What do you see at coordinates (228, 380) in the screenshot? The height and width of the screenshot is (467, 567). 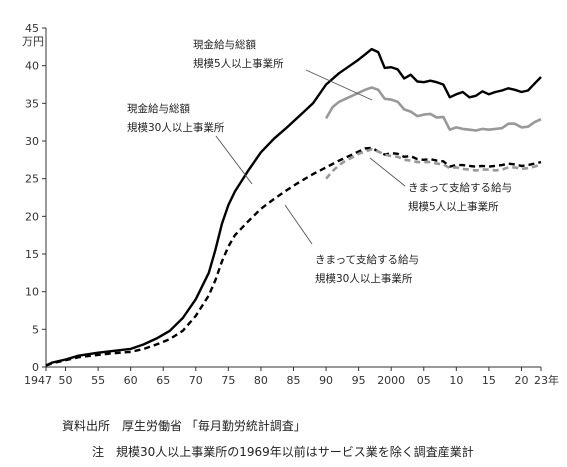 I see `x-tick-label: 75` at bounding box center [228, 380].